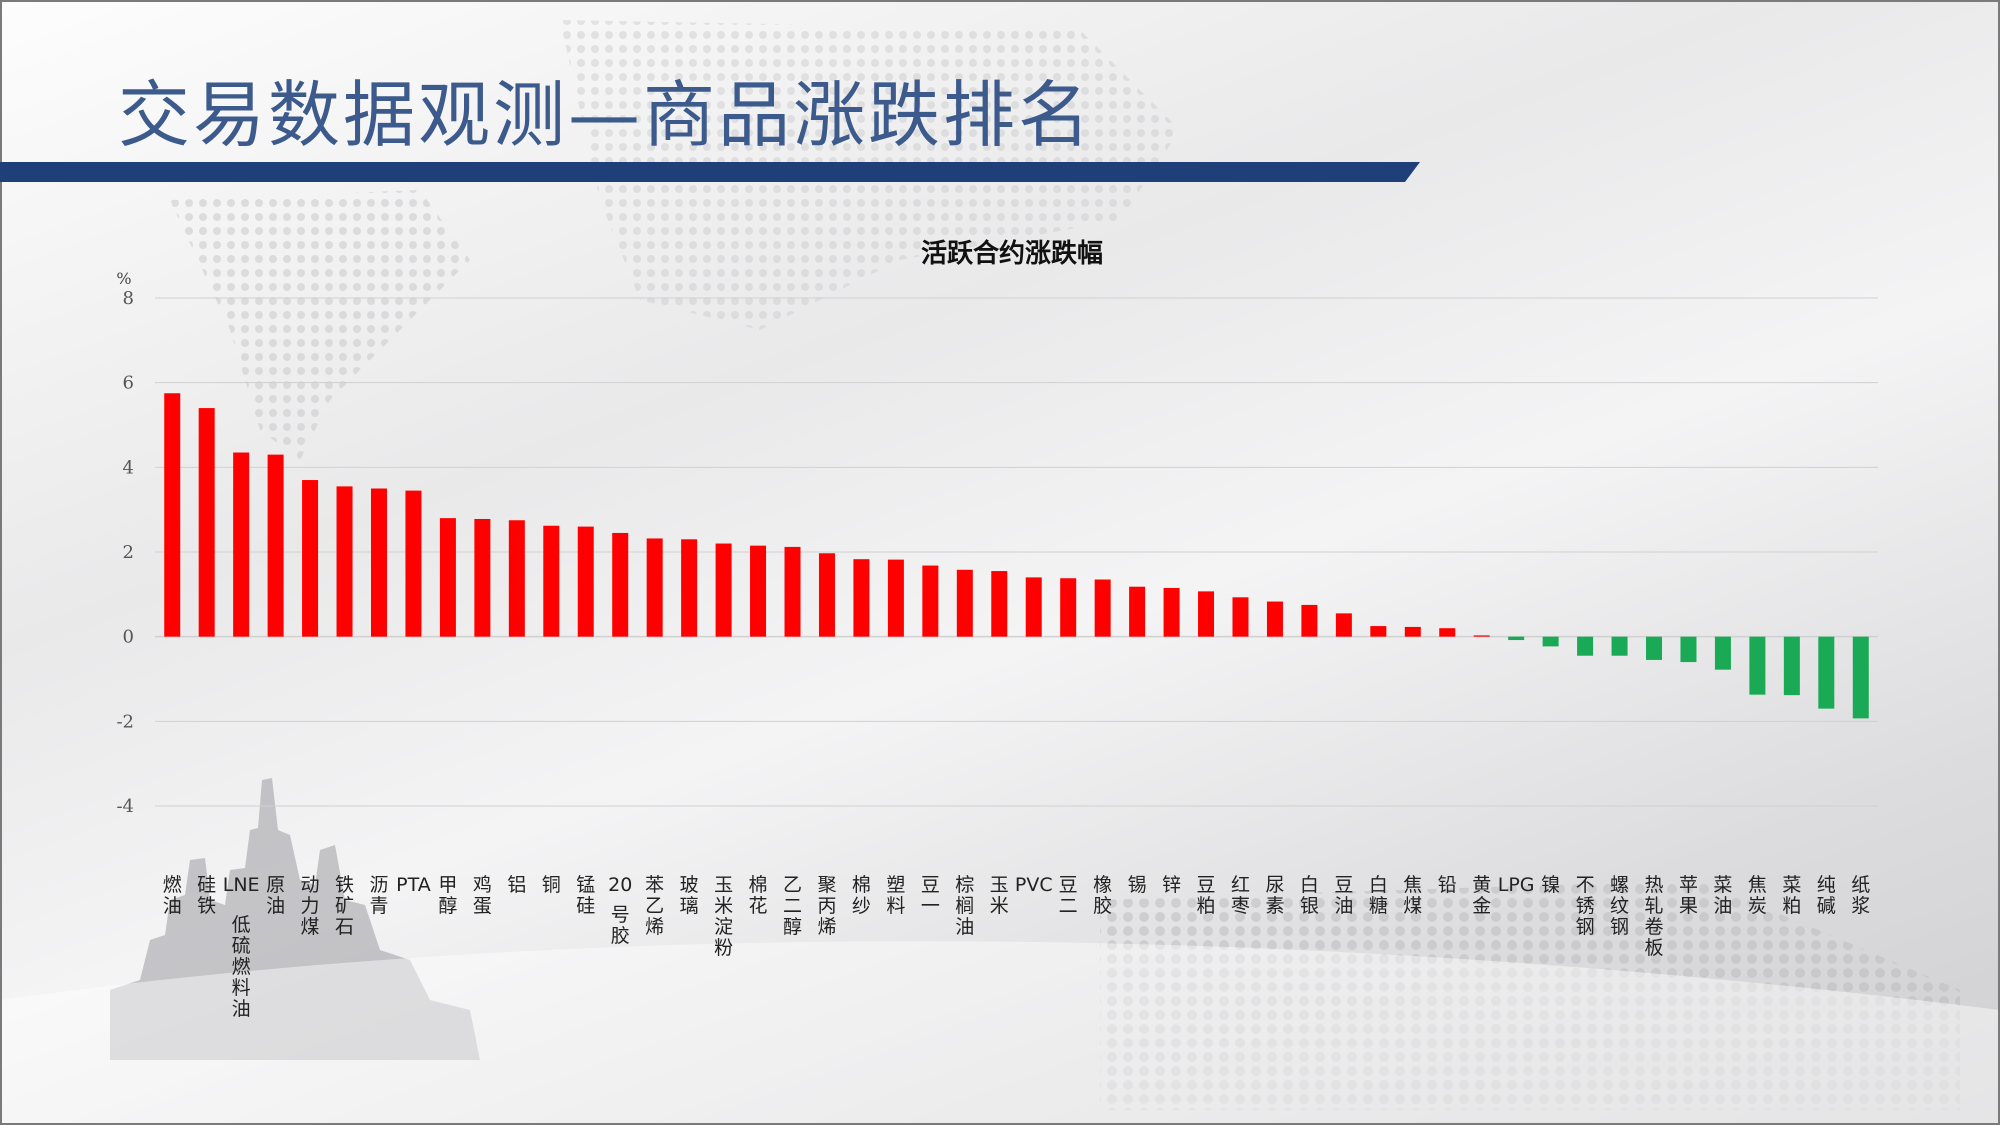 This screenshot has height=1125, width=2000. Describe the element at coordinates (1688, 895) in the screenshot. I see `x-tick-label: 苹果` at that location.